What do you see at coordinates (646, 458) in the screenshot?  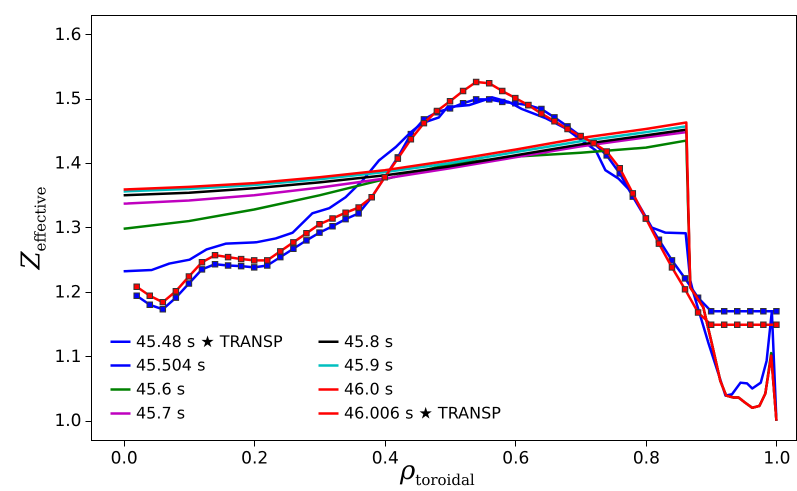 I see `x-tick-label: 0.8` at bounding box center [646, 458].